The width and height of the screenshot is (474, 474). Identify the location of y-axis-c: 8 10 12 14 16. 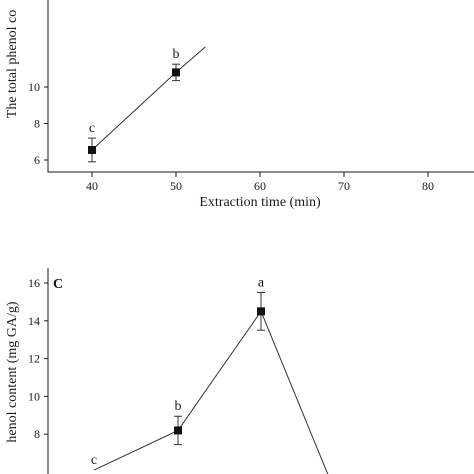
(38, 358).